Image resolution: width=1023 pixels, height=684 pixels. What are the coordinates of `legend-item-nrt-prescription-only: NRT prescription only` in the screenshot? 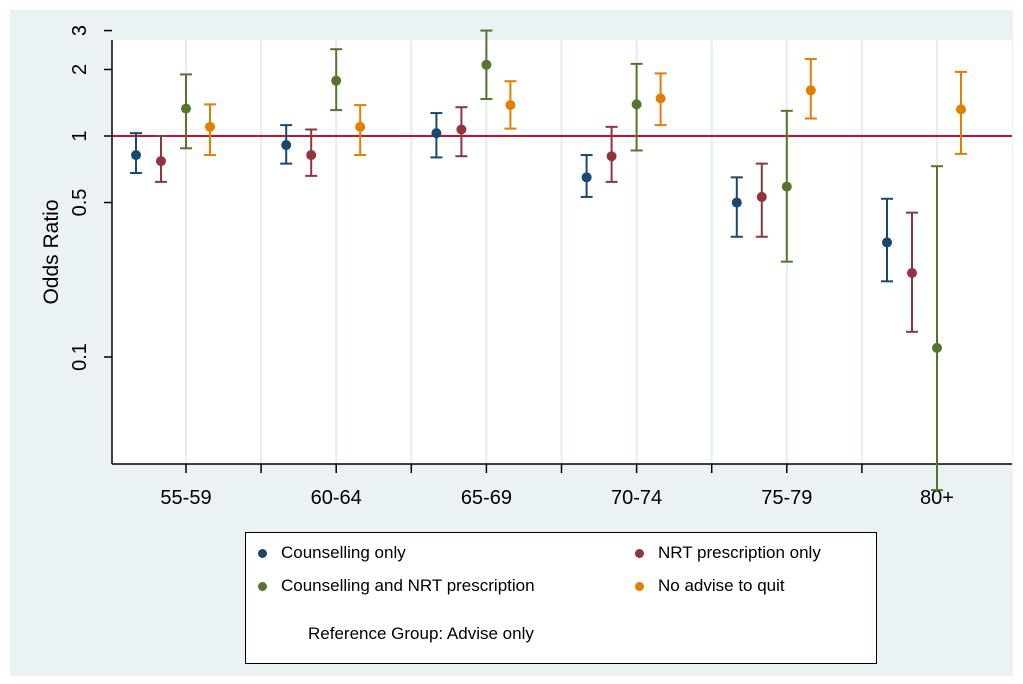 It's located at (728, 553).